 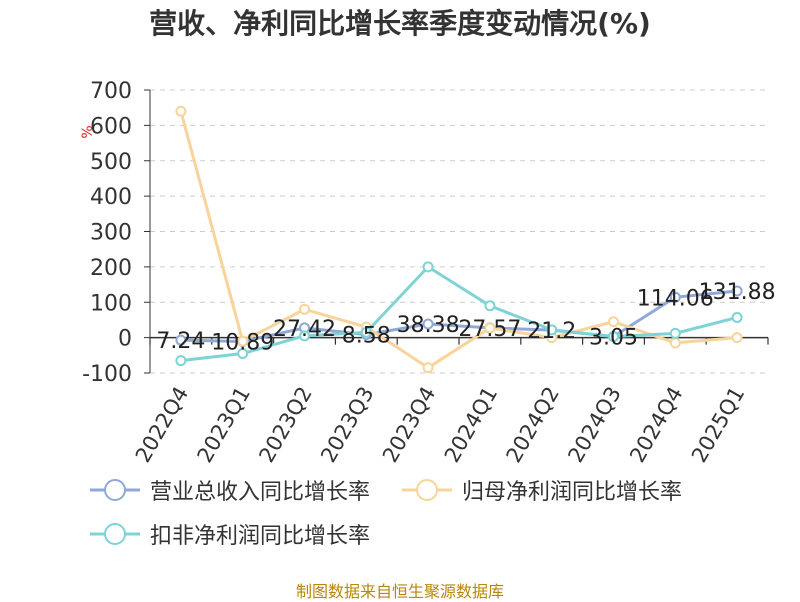 What do you see at coordinates (88, 131) in the screenshot?
I see `y-axis-unit: %` at bounding box center [88, 131].